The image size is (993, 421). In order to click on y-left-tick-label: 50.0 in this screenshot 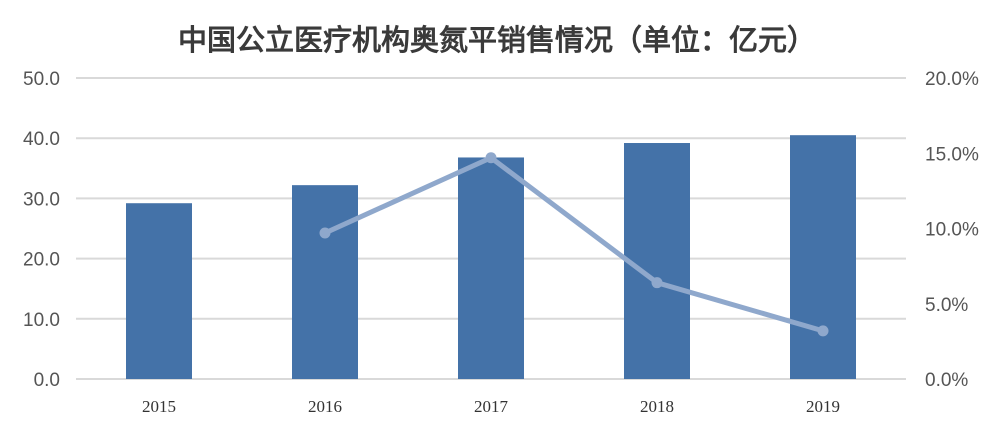, I will do `click(41, 79)`.